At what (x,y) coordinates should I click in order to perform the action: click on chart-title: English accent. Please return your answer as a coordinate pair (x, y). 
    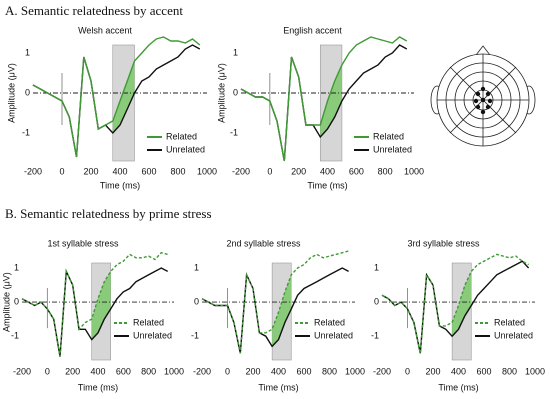
    Looking at the image, I should click on (312, 30).